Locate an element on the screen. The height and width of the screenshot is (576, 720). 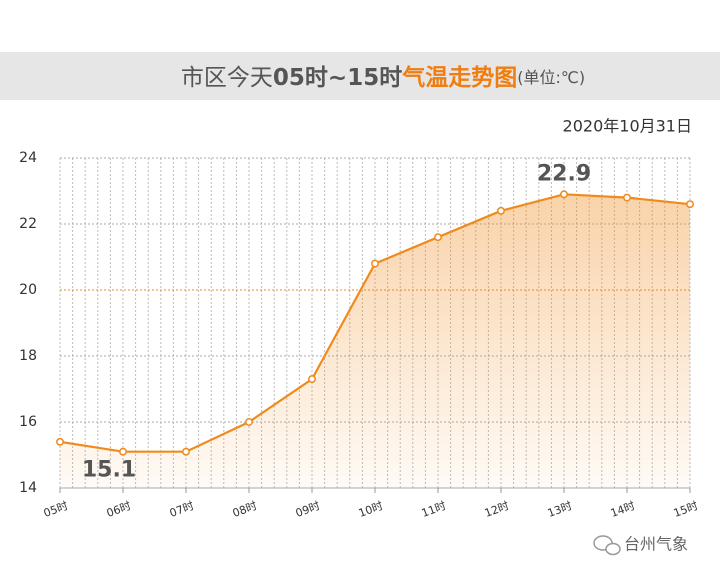
data-label: 15.1 is located at coordinates (109, 470).